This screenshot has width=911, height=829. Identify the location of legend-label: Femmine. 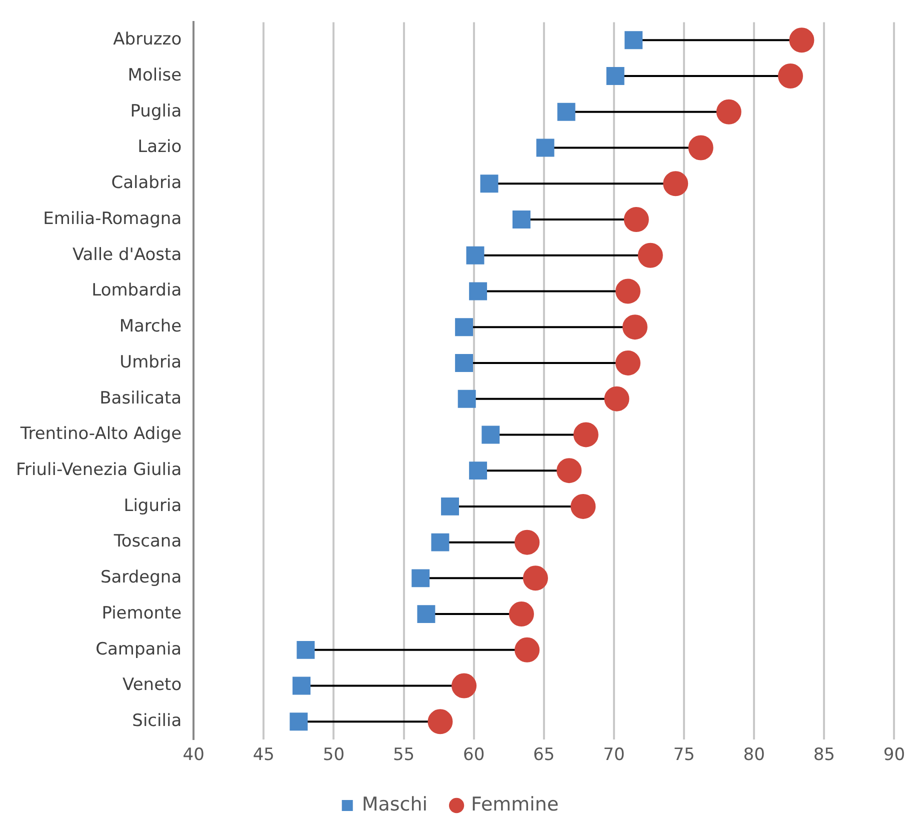
(515, 804).